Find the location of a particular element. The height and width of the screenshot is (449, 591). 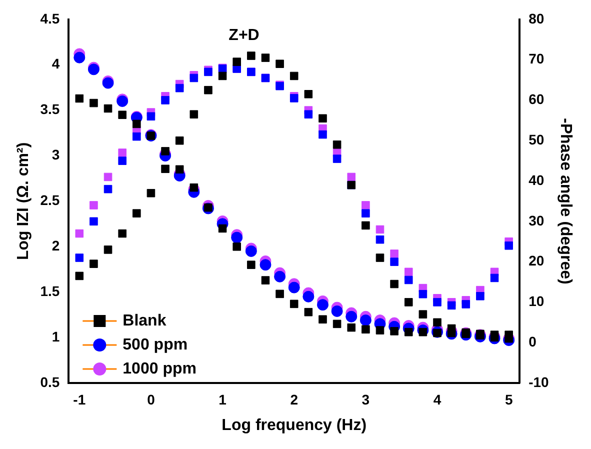

y2-tick-label: 70 is located at coordinates (536, 58).